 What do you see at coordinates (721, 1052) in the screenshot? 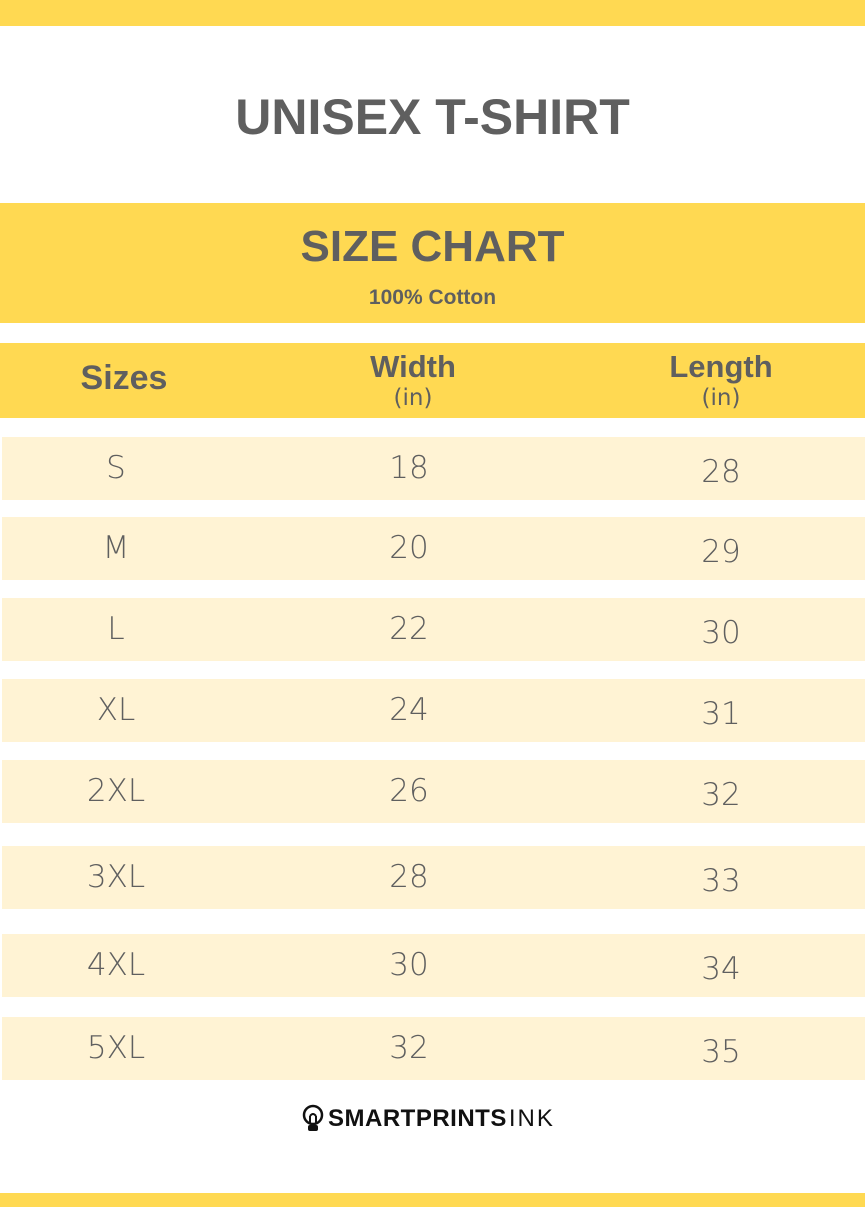
I see `length-cell: 35` at bounding box center [721, 1052].